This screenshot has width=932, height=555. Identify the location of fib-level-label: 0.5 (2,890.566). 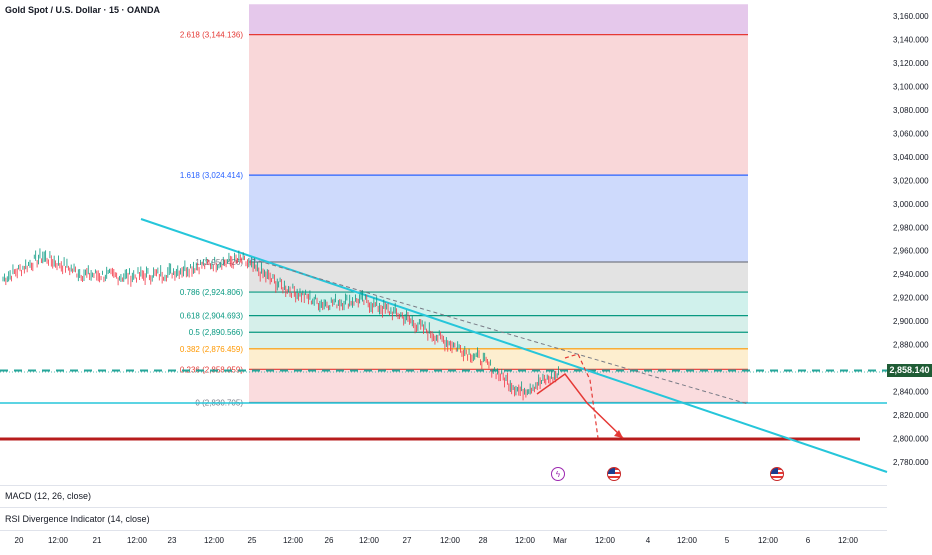
(216, 332).